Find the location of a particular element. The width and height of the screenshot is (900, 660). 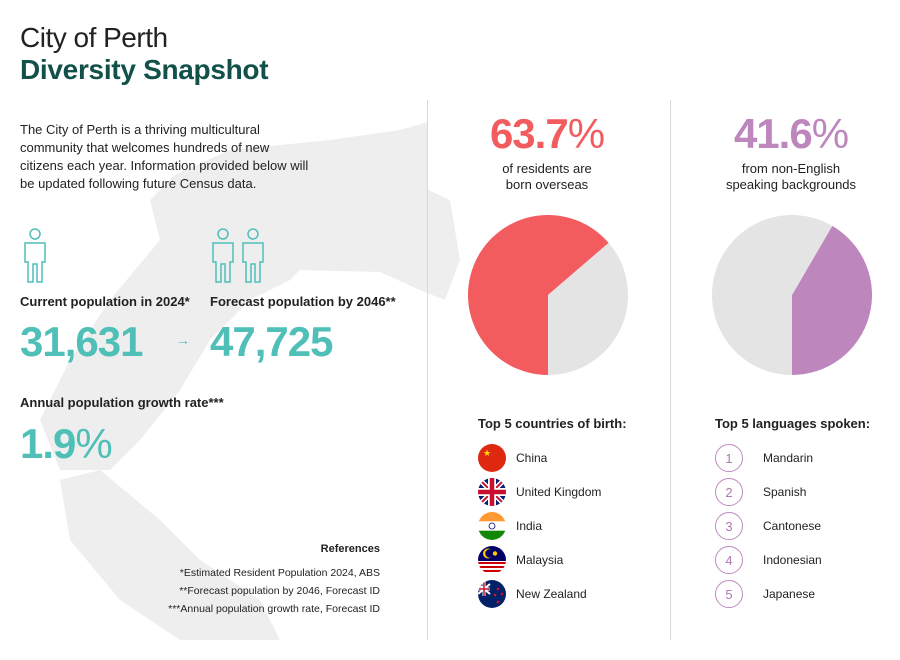

overseas-caption: of residents are born overseas is located at coordinates (547, 177).